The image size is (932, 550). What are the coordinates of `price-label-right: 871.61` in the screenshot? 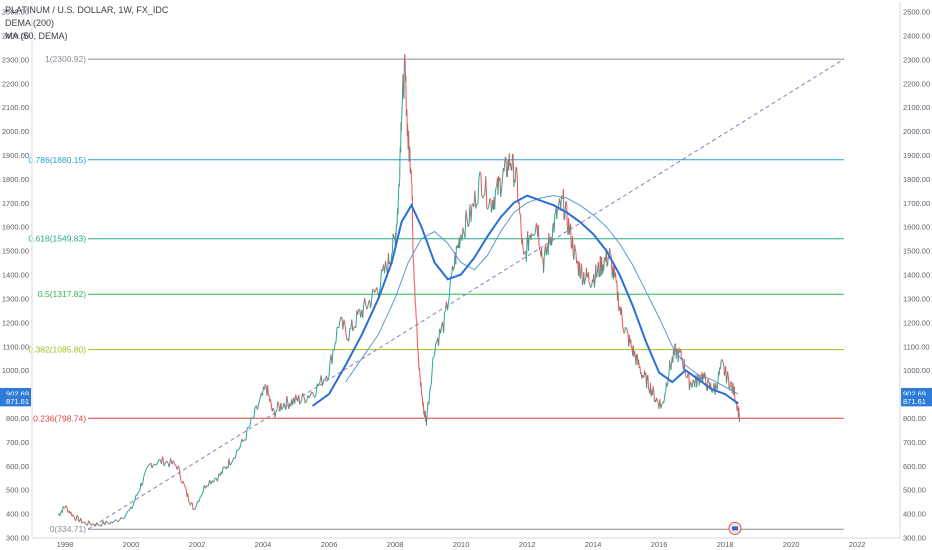 It's located at (914, 401).